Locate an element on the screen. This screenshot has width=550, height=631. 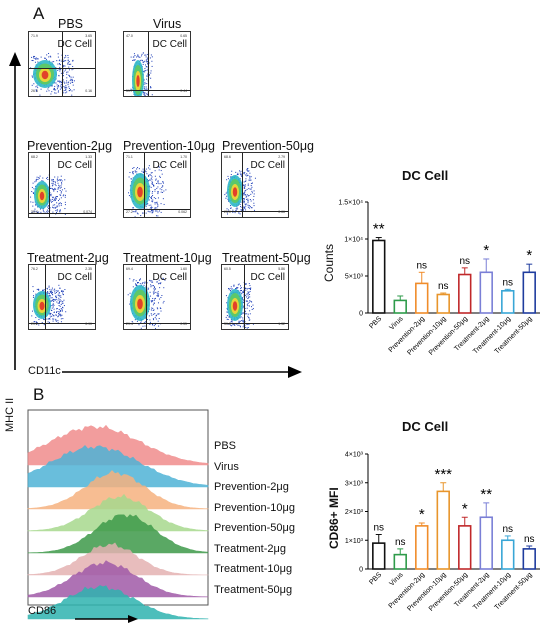
cd86-arrowhead is located at coordinates (133, 619).